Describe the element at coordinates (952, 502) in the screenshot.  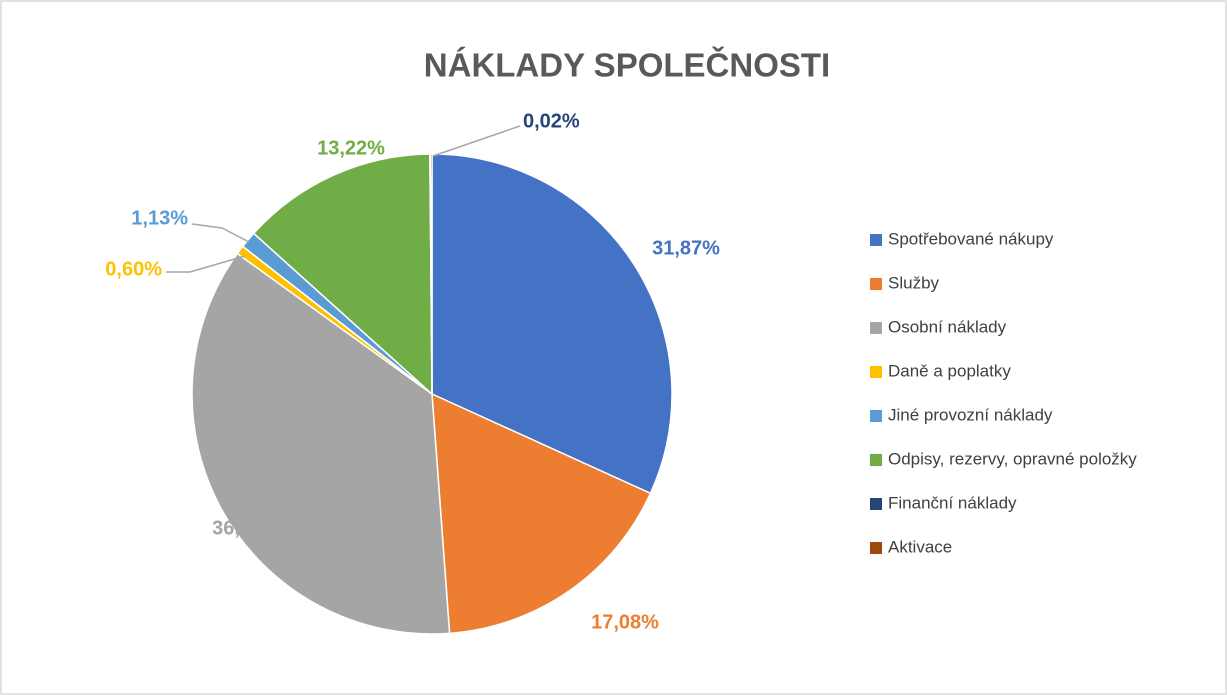
I see `legend-label: Finanční náklady` at that location.